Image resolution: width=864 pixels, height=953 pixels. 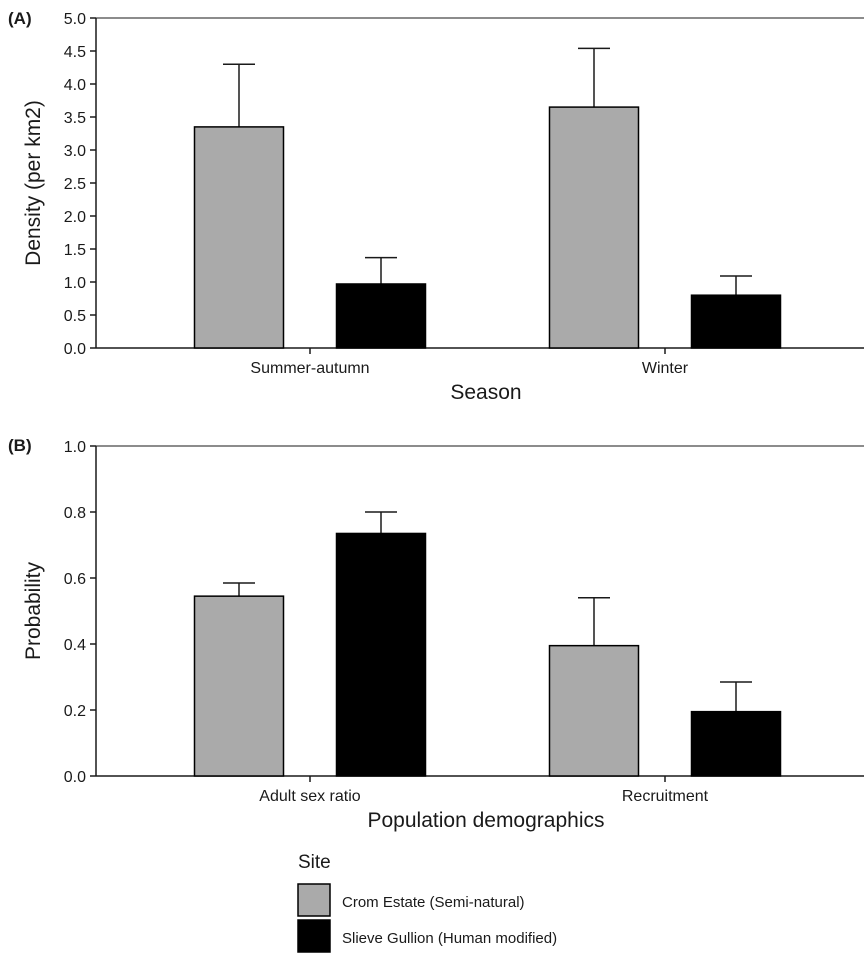 I want to click on panel-a-y-tick-label: 2.5, so click(x=75, y=184).